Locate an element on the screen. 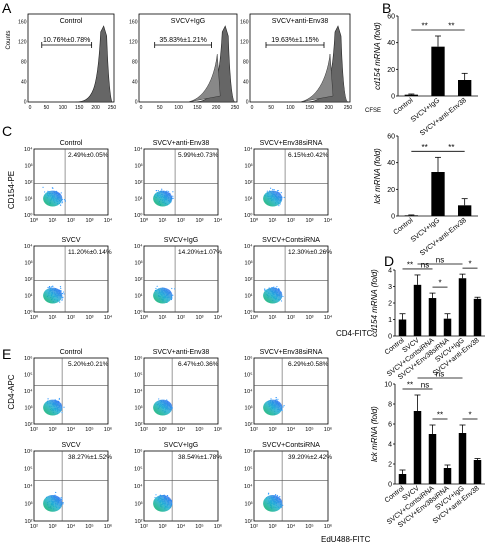 Image resolution: width=496 pixels, height=550 pixels. y-tick-label: 60 is located at coordinates (391, 17).